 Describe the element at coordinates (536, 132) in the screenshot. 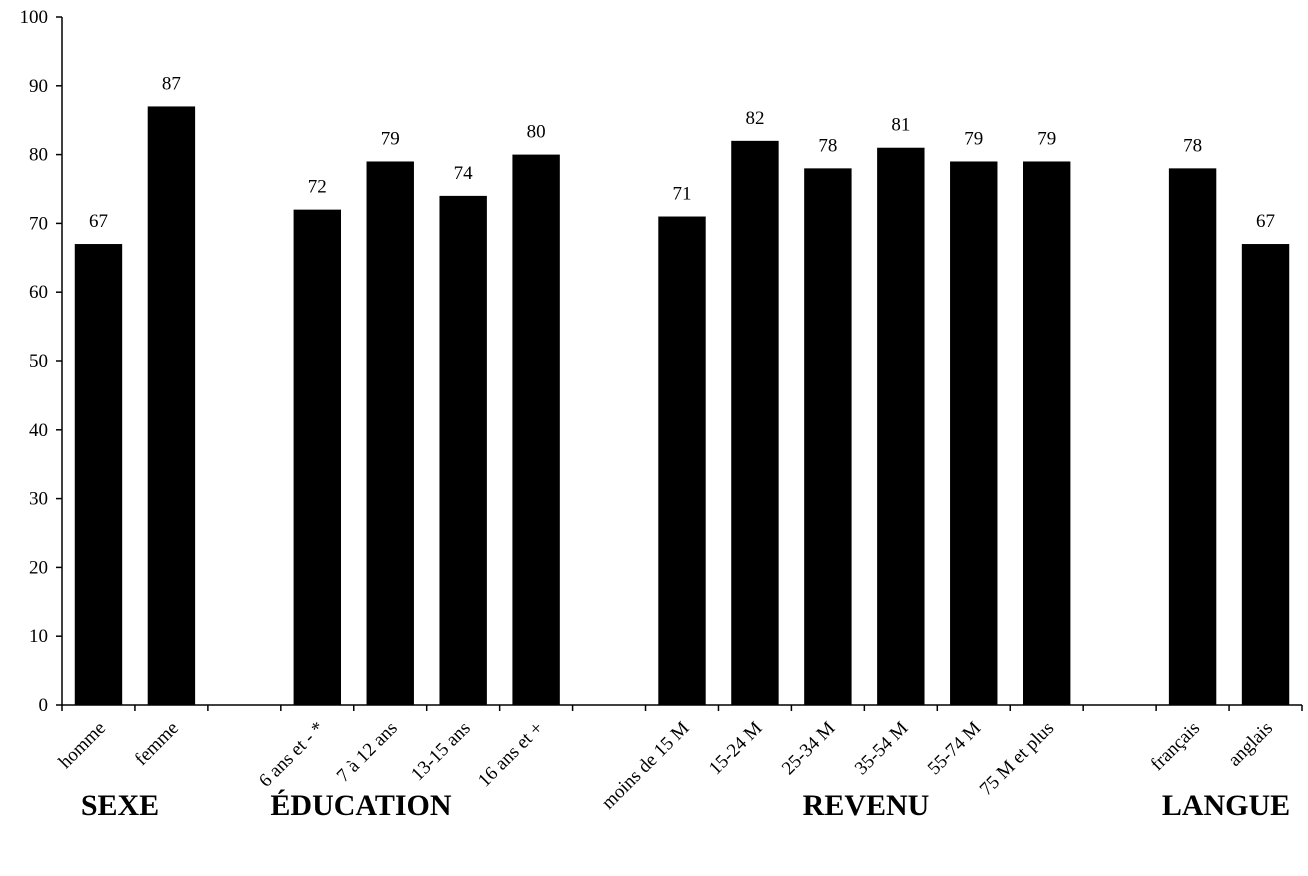

I see `data-label: 80` at that location.